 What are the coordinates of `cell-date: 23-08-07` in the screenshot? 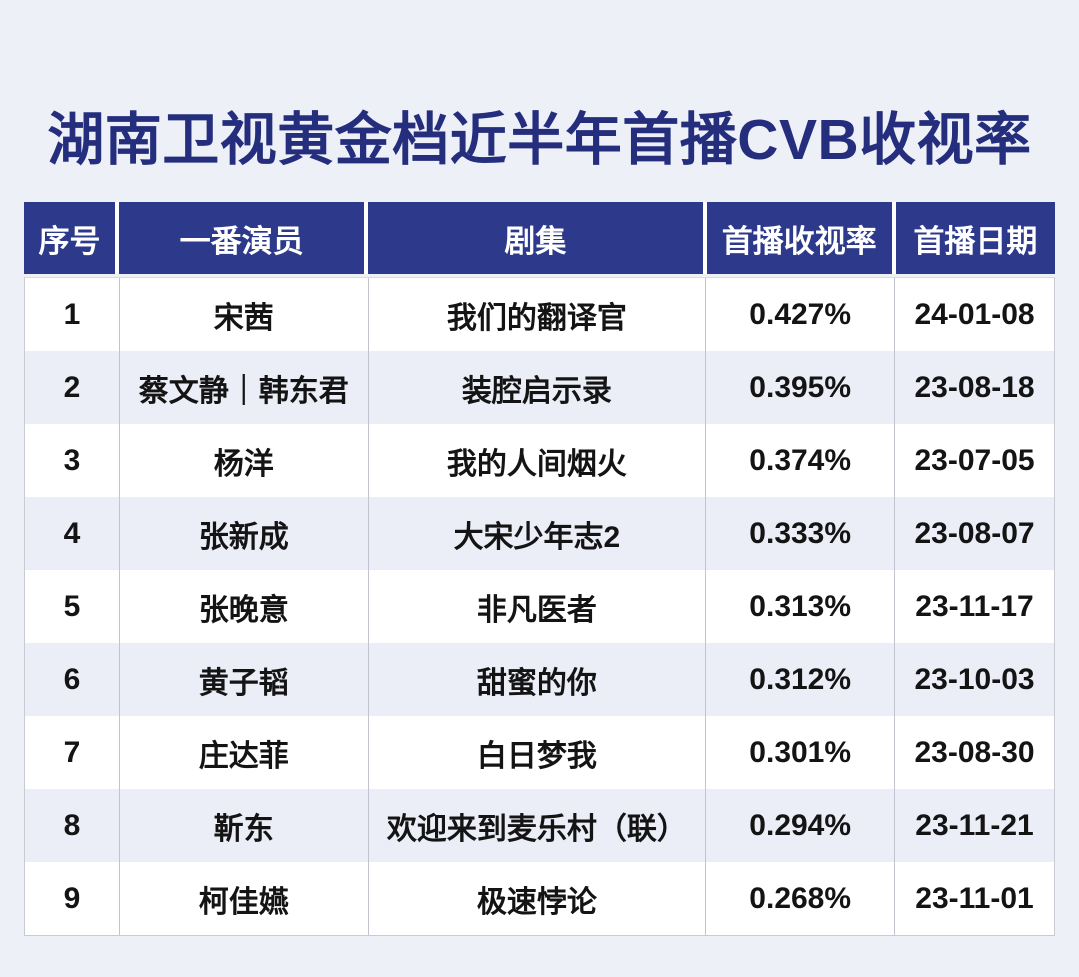 It's located at (974, 533).